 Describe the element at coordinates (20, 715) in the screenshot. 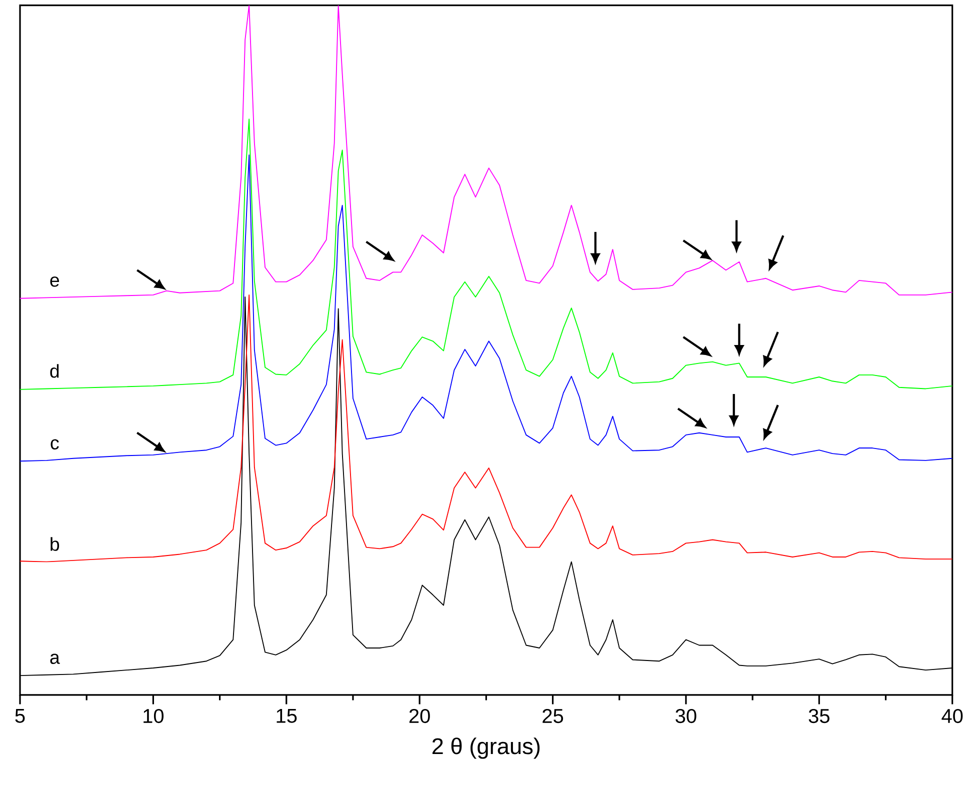

I see `x-tick-label: 5` at that location.